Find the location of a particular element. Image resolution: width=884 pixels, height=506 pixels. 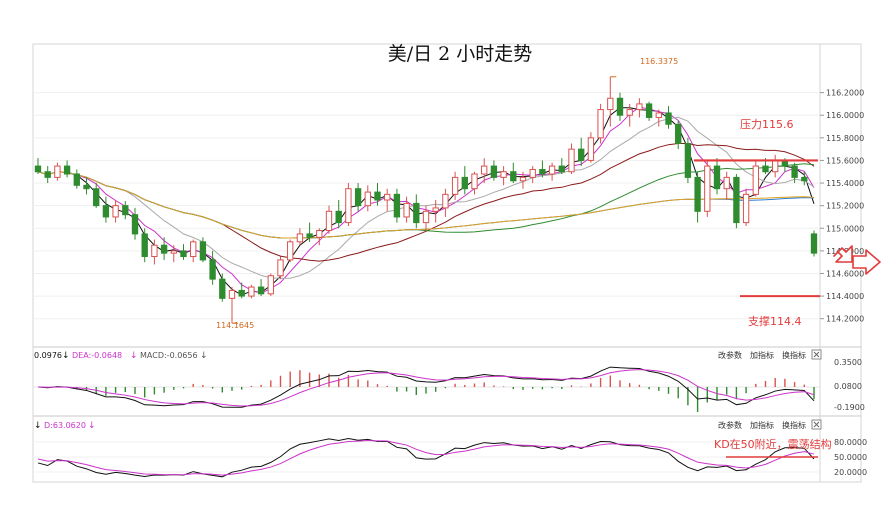

price-tick-label: 115.4000 is located at coordinates (845, 183).